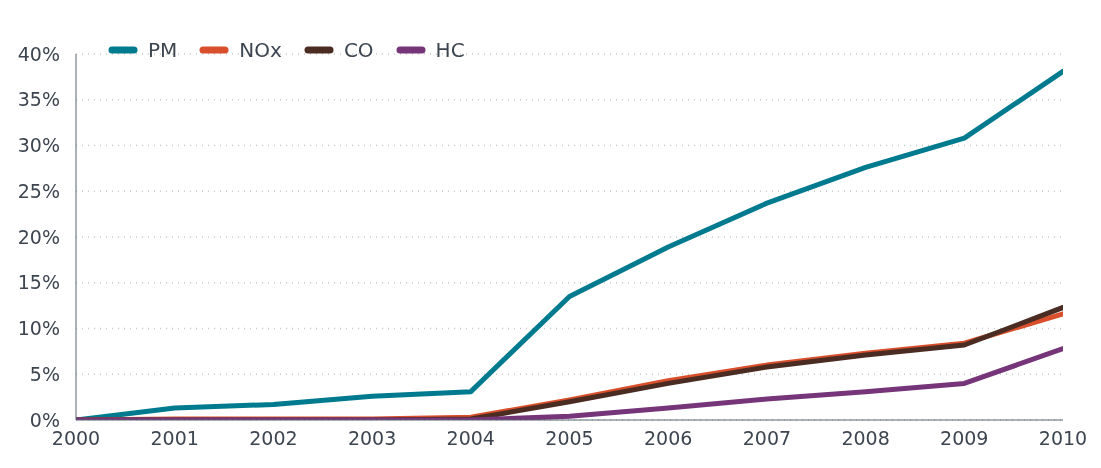 This screenshot has height=468, width=1101. Describe the element at coordinates (470, 438) in the screenshot. I see `x-tick-label: 2004` at that location.